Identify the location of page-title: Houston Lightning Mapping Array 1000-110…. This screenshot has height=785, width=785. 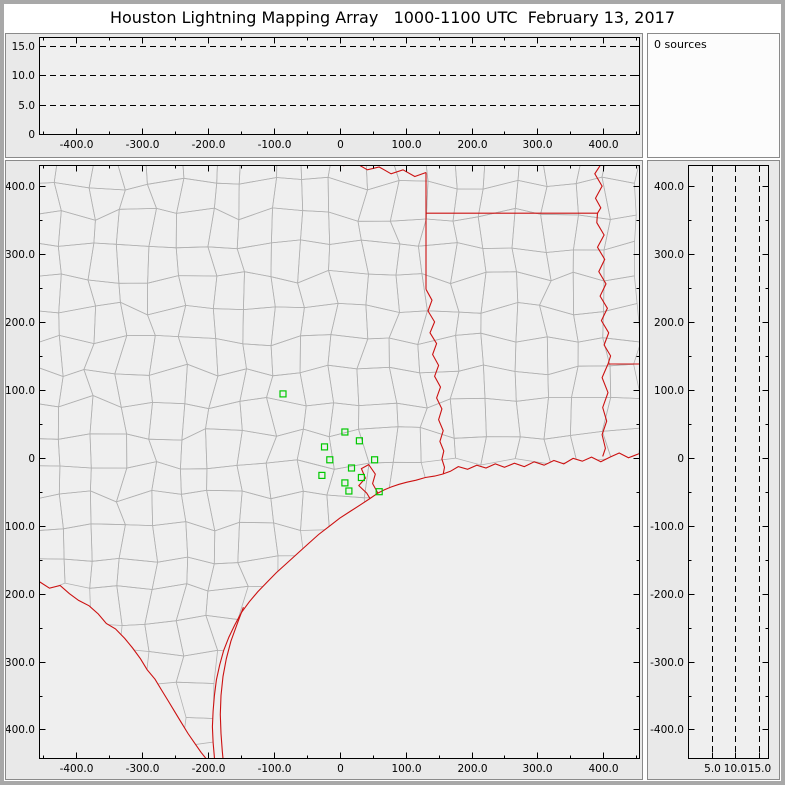
(392, 17).